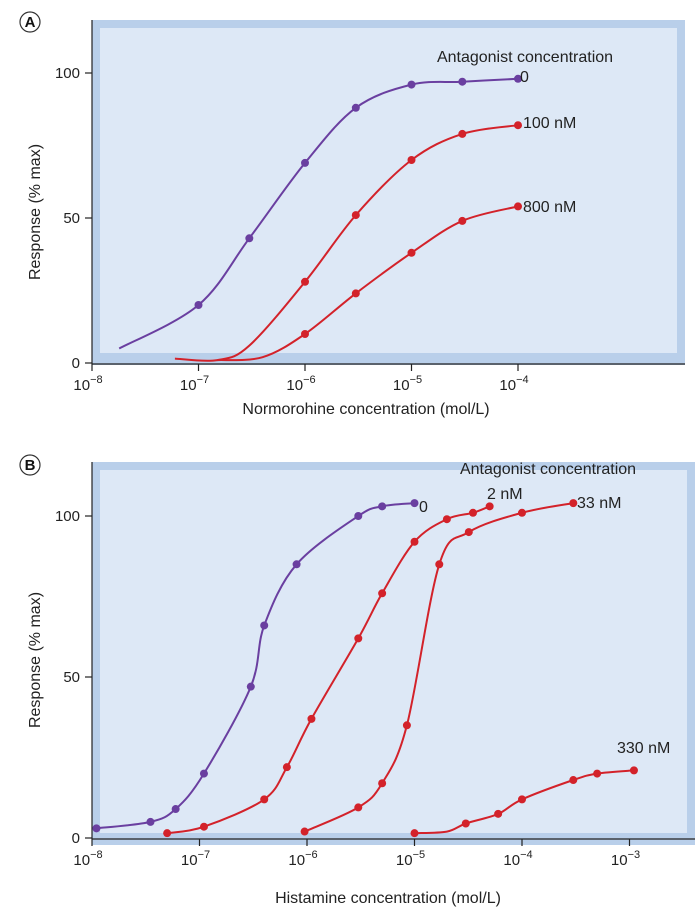  What do you see at coordinates (388, 898) in the screenshot?
I see `x-axis-title: Histamine concentration (mol/L)` at bounding box center [388, 898].